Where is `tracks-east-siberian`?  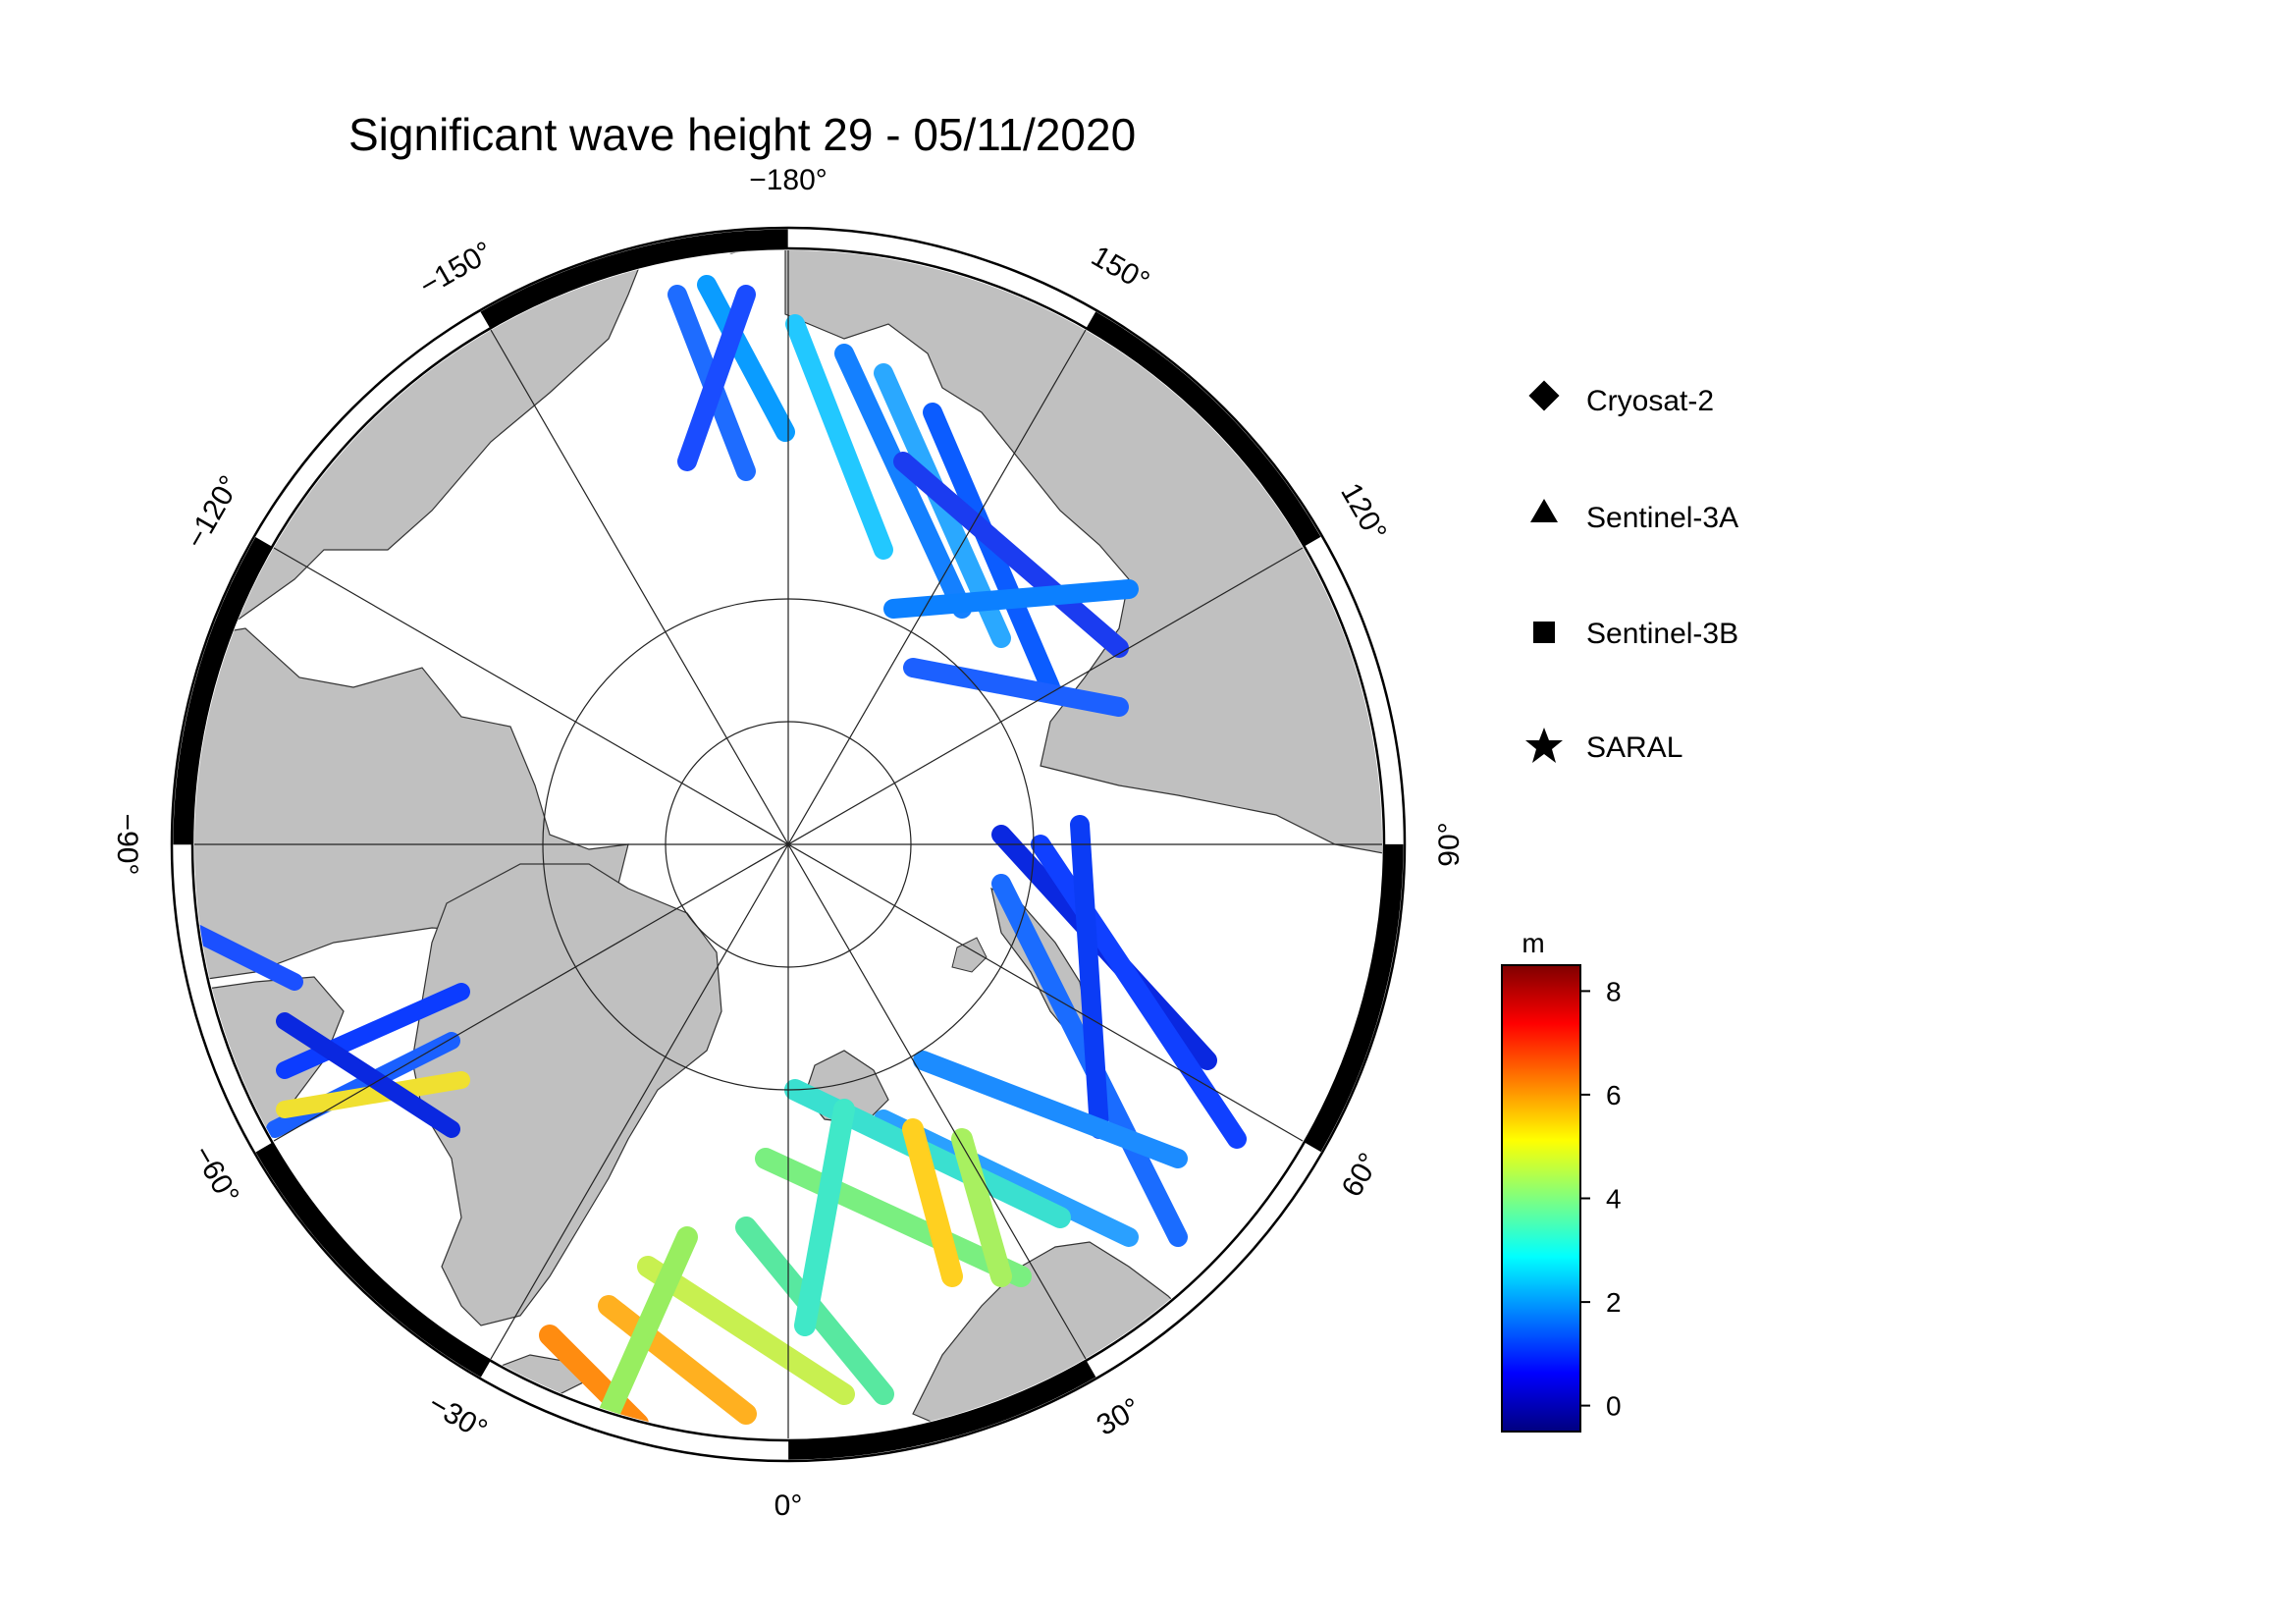
tracks-east-siberian is located at coordinates (903, 496).